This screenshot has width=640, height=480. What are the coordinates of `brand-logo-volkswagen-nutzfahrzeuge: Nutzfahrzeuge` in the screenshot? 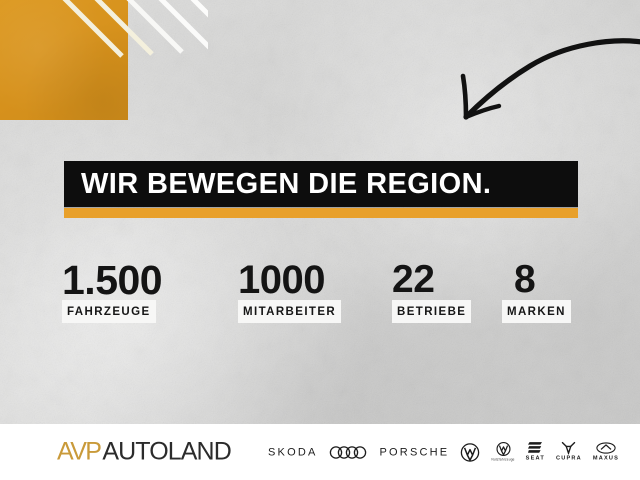 It's located at (503, 452).